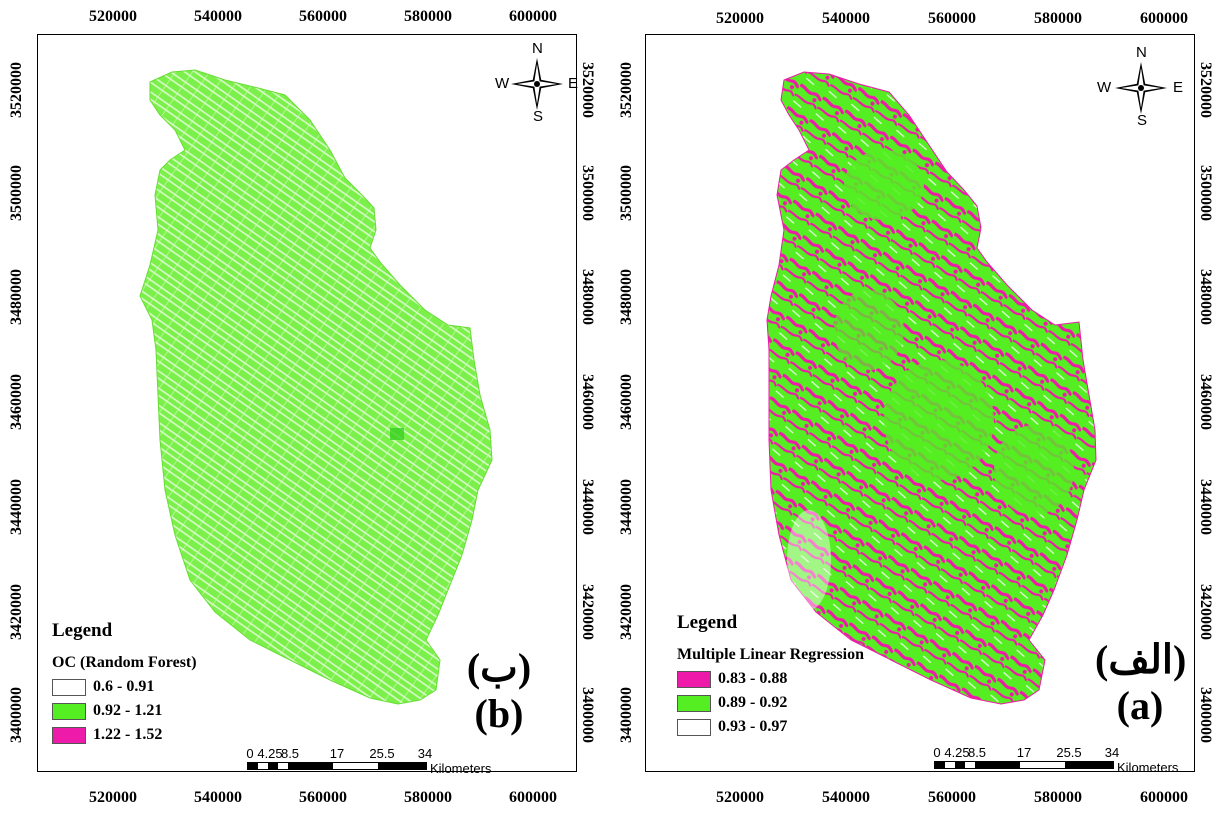 The width and height of the screenshot is (1219, 816). What do you see at coordinates (1164, 797) in the screenshot?
I see `x-tick-bottom: 600000` at bounding box center [1164, 797].